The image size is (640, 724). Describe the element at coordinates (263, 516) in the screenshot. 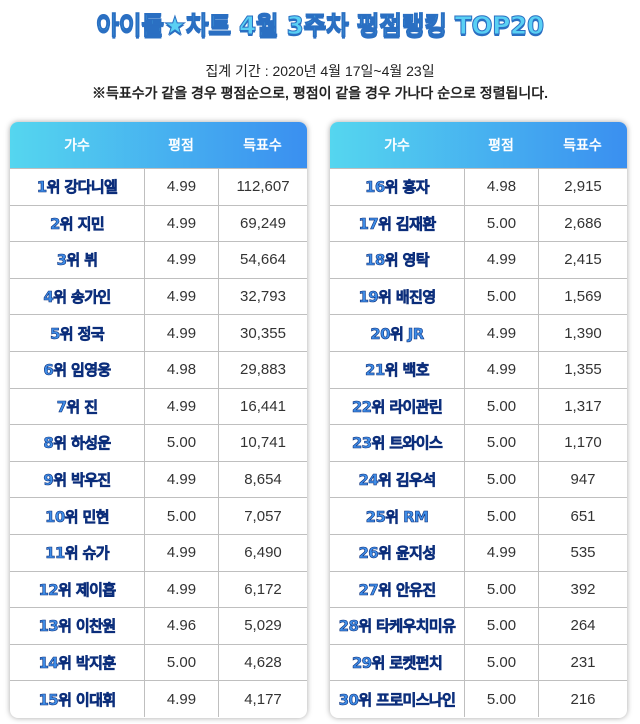

I see `votes-value: 7,057` at that location.